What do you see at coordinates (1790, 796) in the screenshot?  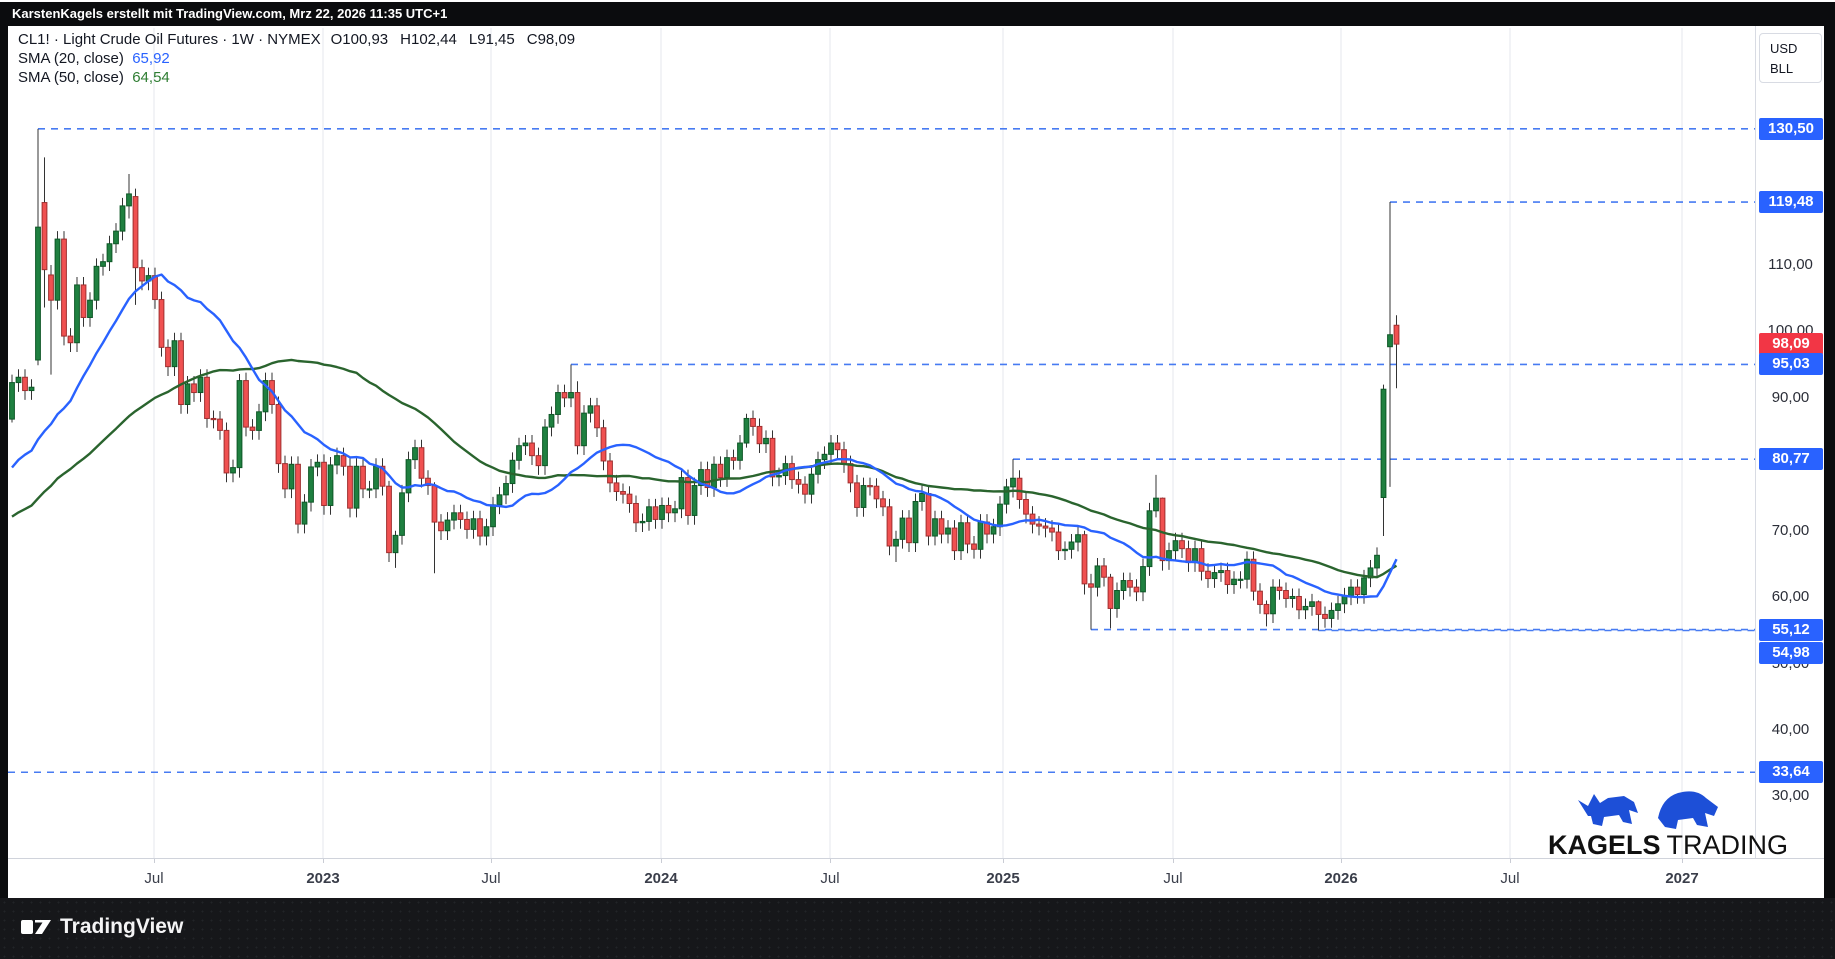 I see `price-tick-label: 30,00` at bounding box center [1790, 796].